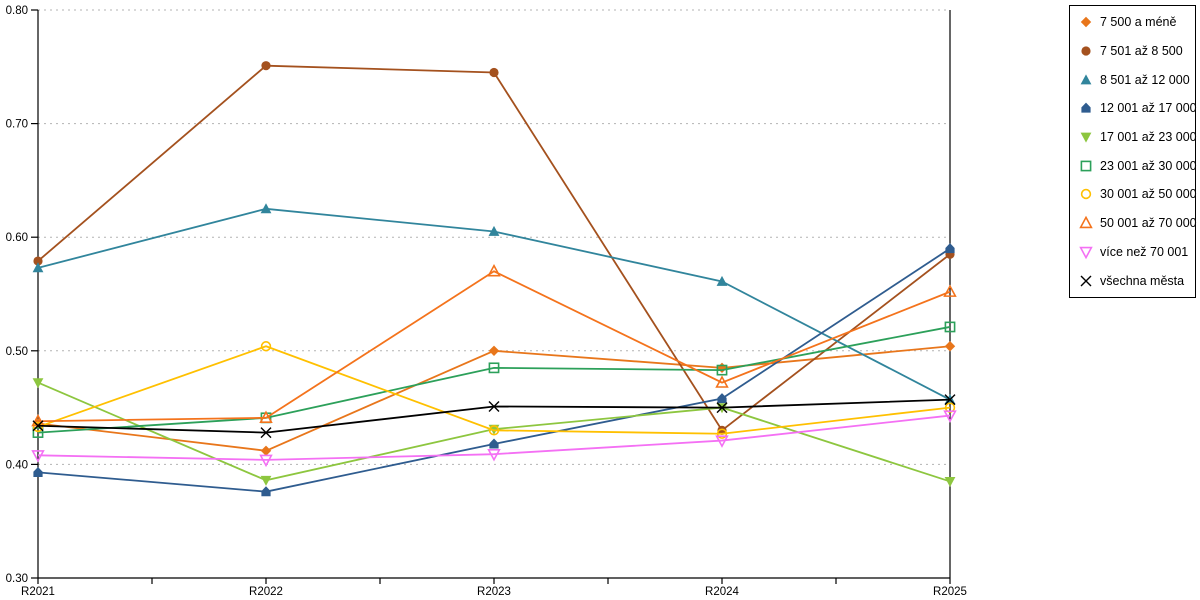 Image resolution: width=1200 pixels, height=600 pixels. Describe the element at coordinates (17, 11) in the screenshot. I see `svg-text: 0.80` at that location.